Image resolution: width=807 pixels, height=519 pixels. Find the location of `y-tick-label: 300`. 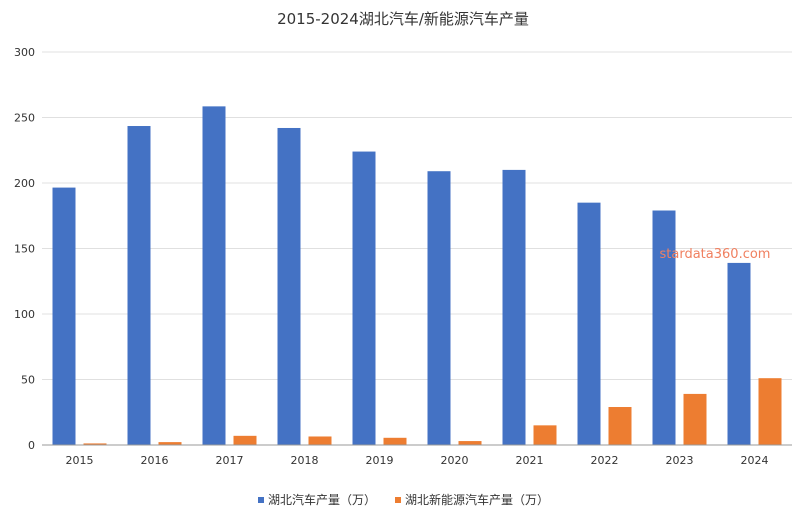

y-tick-label: 300 is located at coordinates (24, 52).